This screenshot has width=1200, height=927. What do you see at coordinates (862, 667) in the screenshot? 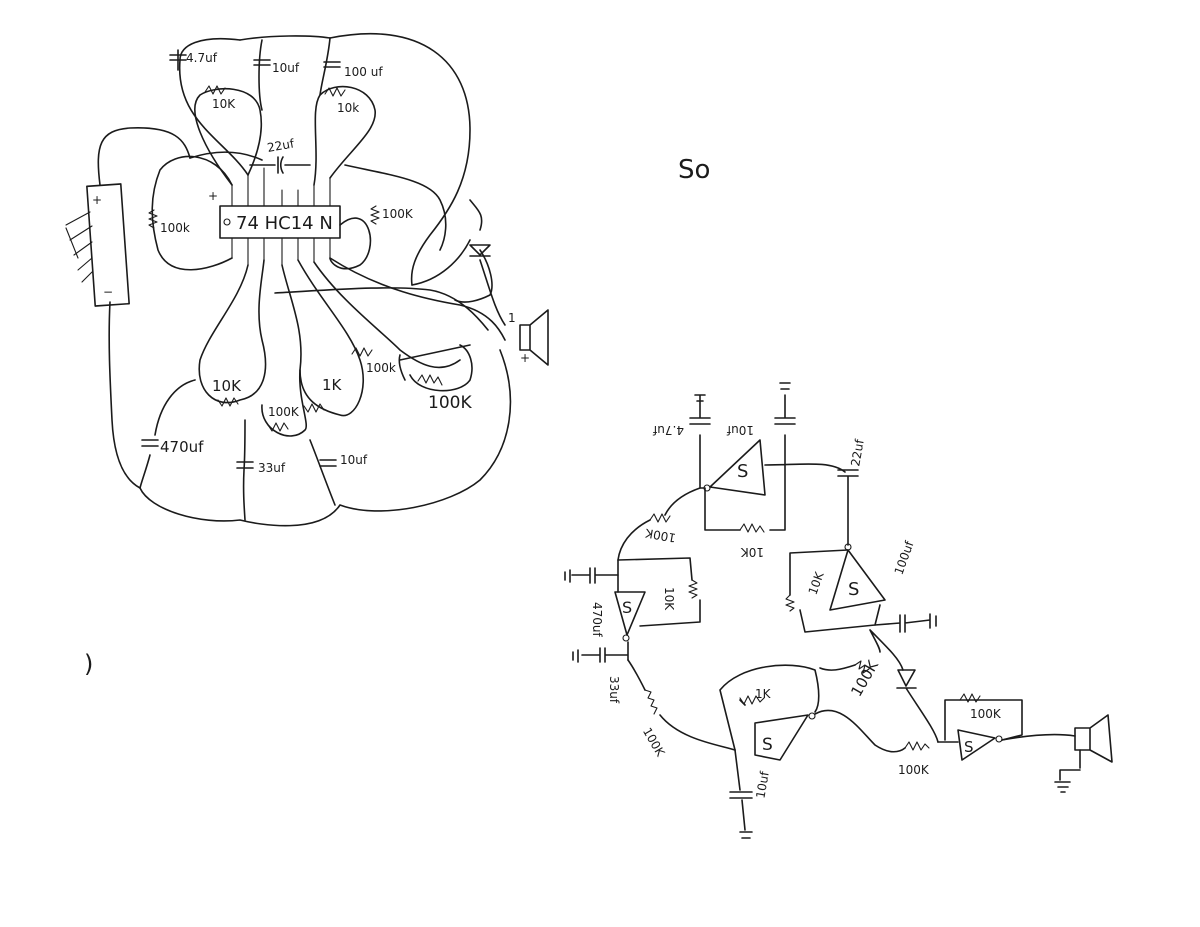
I see `res-r-r6` at bounding box center [862, 667].